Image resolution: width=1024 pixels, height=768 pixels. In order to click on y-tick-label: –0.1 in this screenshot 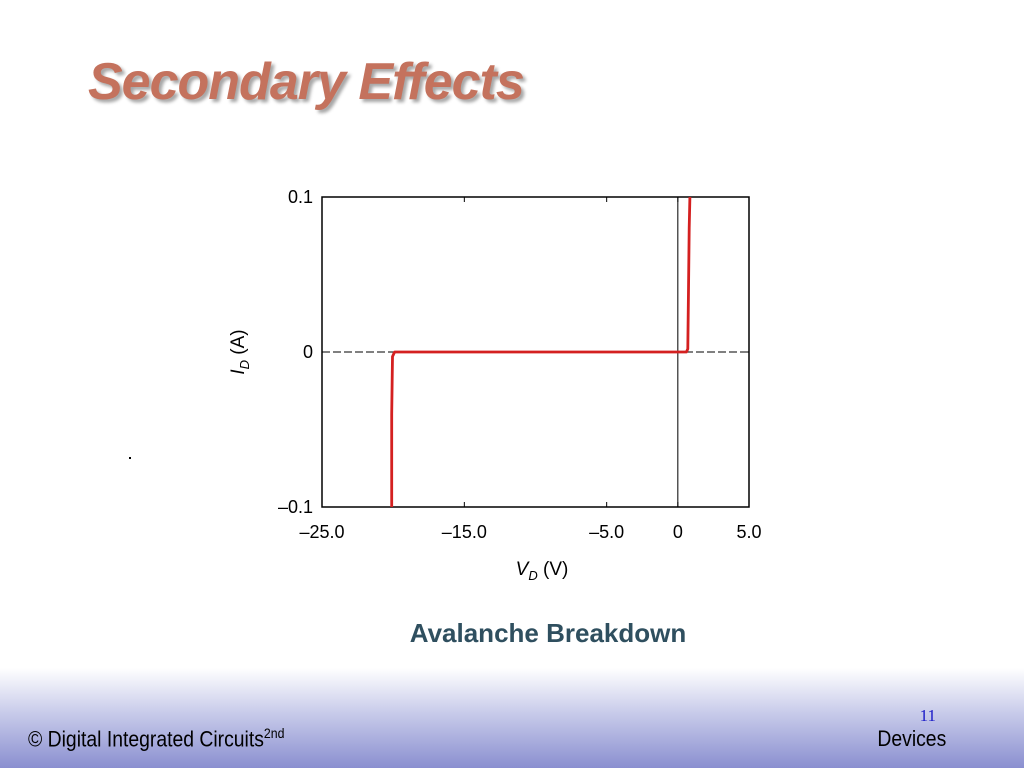, I will do `click(295, 507)`.